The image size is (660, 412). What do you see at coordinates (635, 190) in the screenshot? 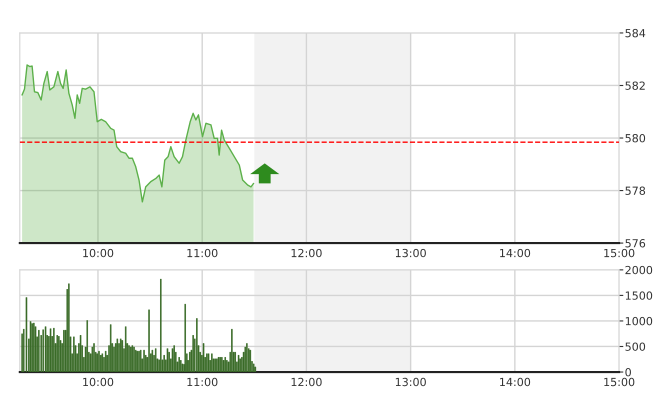
I see `y-tick-label: 578` at bounding box center [635, 190].